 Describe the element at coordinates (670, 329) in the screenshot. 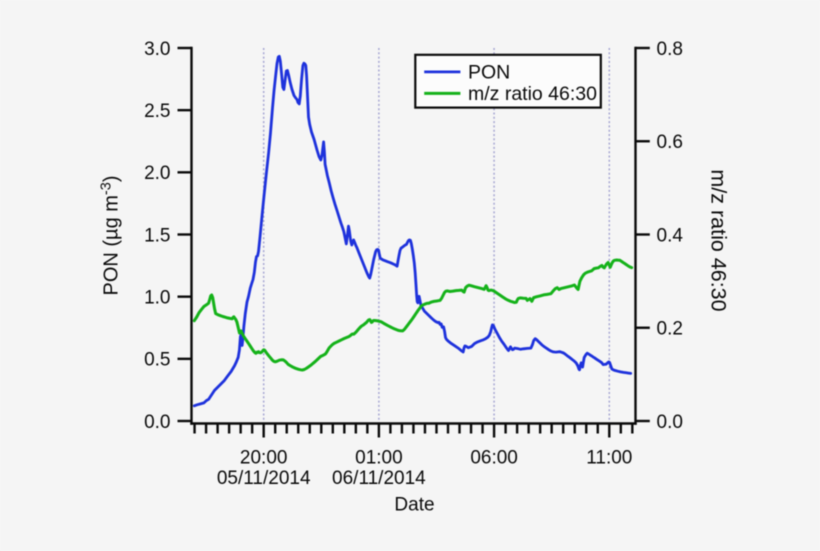

I see `svg-text: 0.2` at that location.